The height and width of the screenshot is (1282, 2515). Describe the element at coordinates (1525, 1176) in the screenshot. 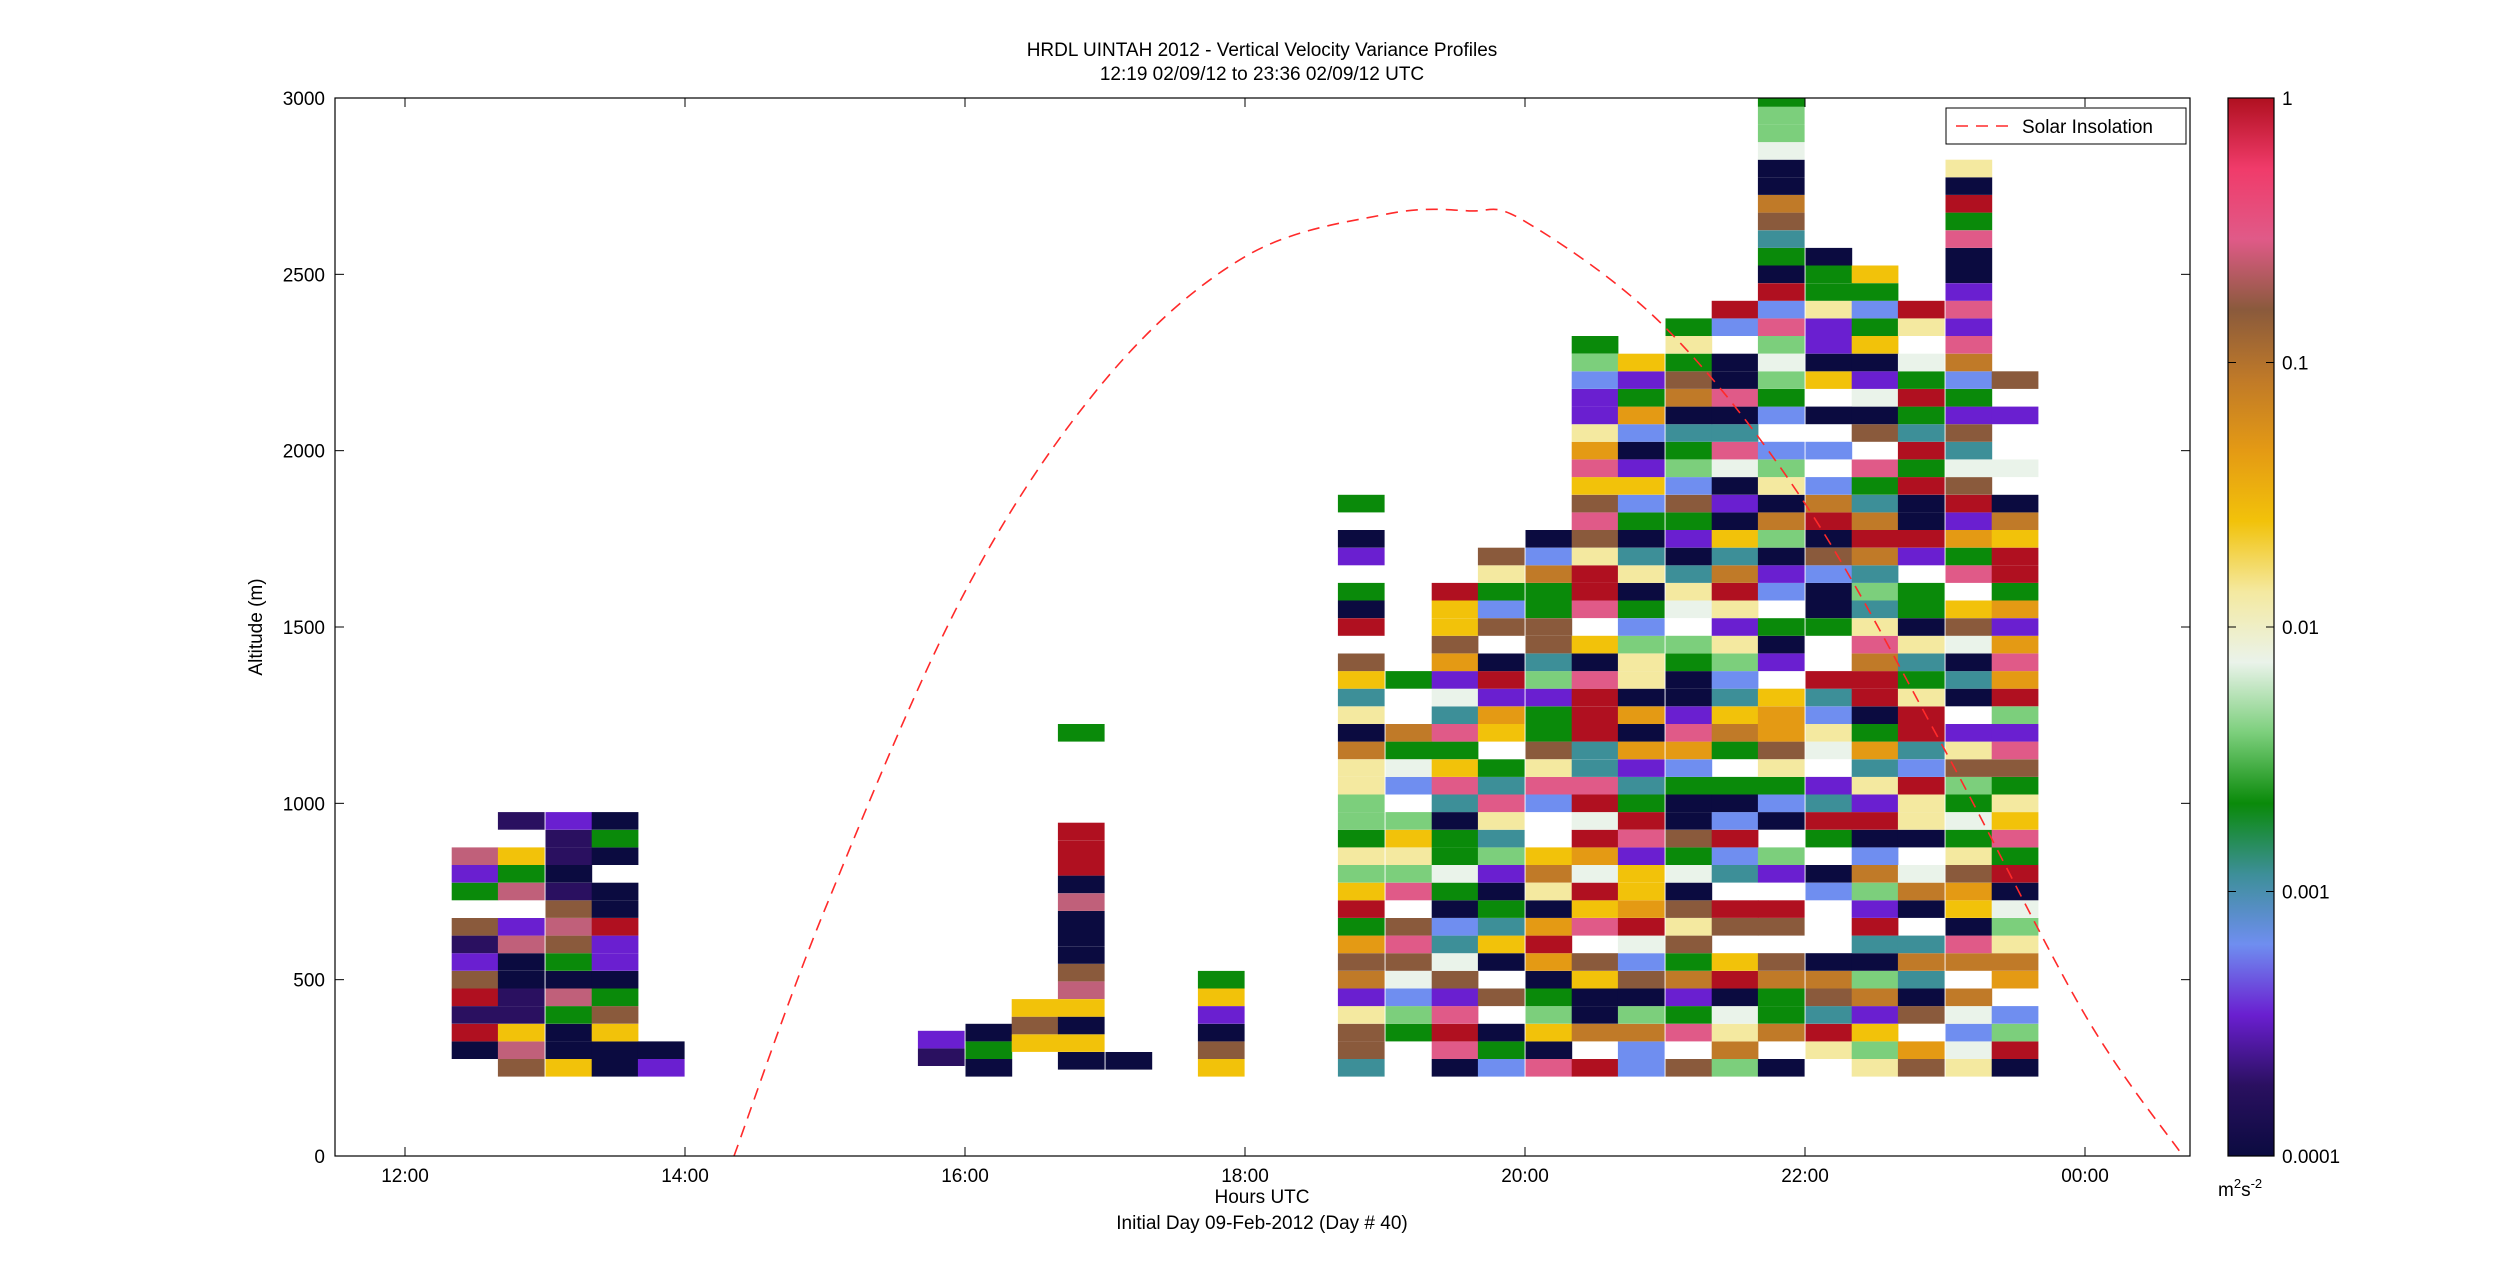

I see `x-tick-label: 20:00` at that location.